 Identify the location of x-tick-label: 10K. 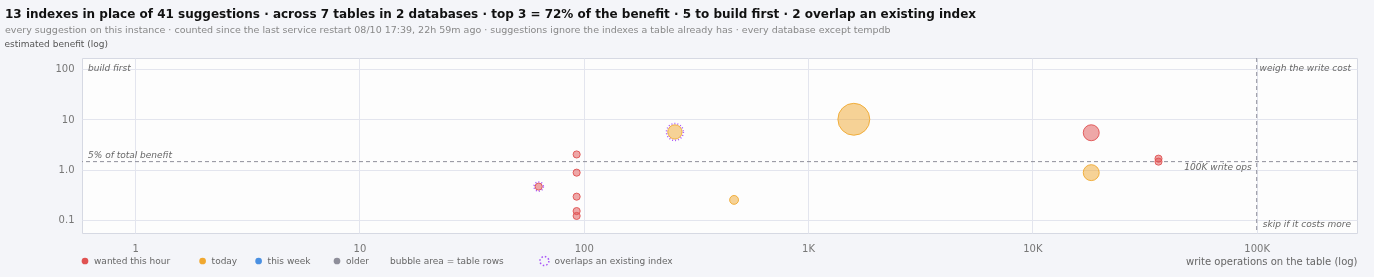
(1033, 248).